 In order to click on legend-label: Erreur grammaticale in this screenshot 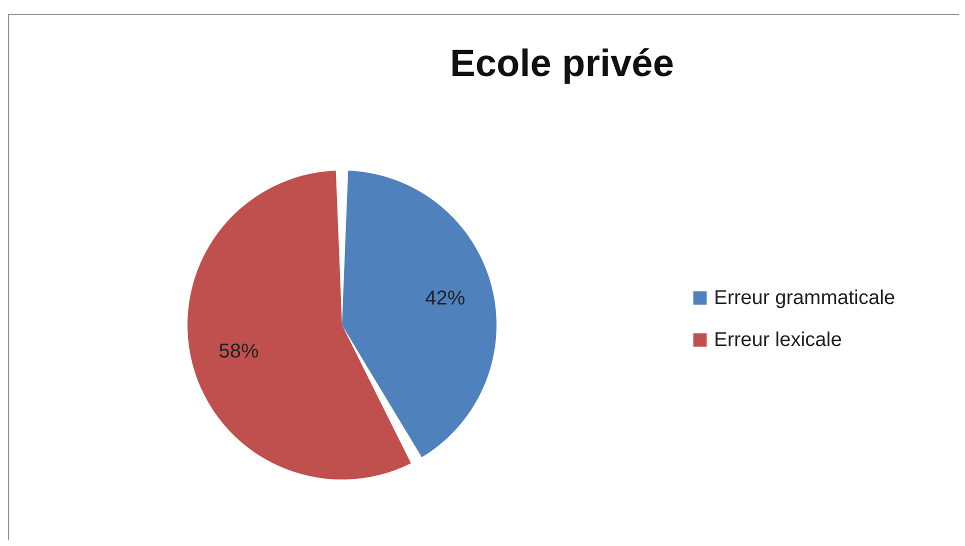, I will do `click(805, 298)`.